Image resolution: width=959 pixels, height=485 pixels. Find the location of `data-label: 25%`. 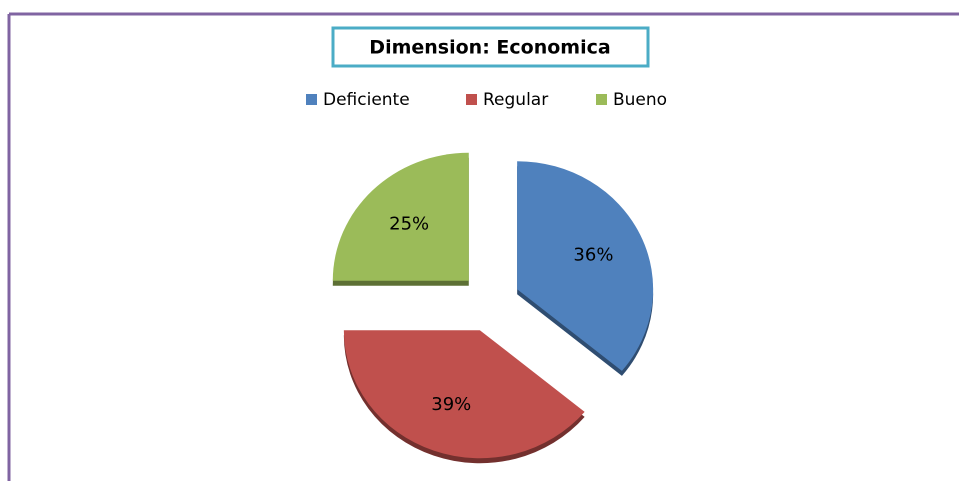

data-label: 25% is located at coordinates (409, 224).